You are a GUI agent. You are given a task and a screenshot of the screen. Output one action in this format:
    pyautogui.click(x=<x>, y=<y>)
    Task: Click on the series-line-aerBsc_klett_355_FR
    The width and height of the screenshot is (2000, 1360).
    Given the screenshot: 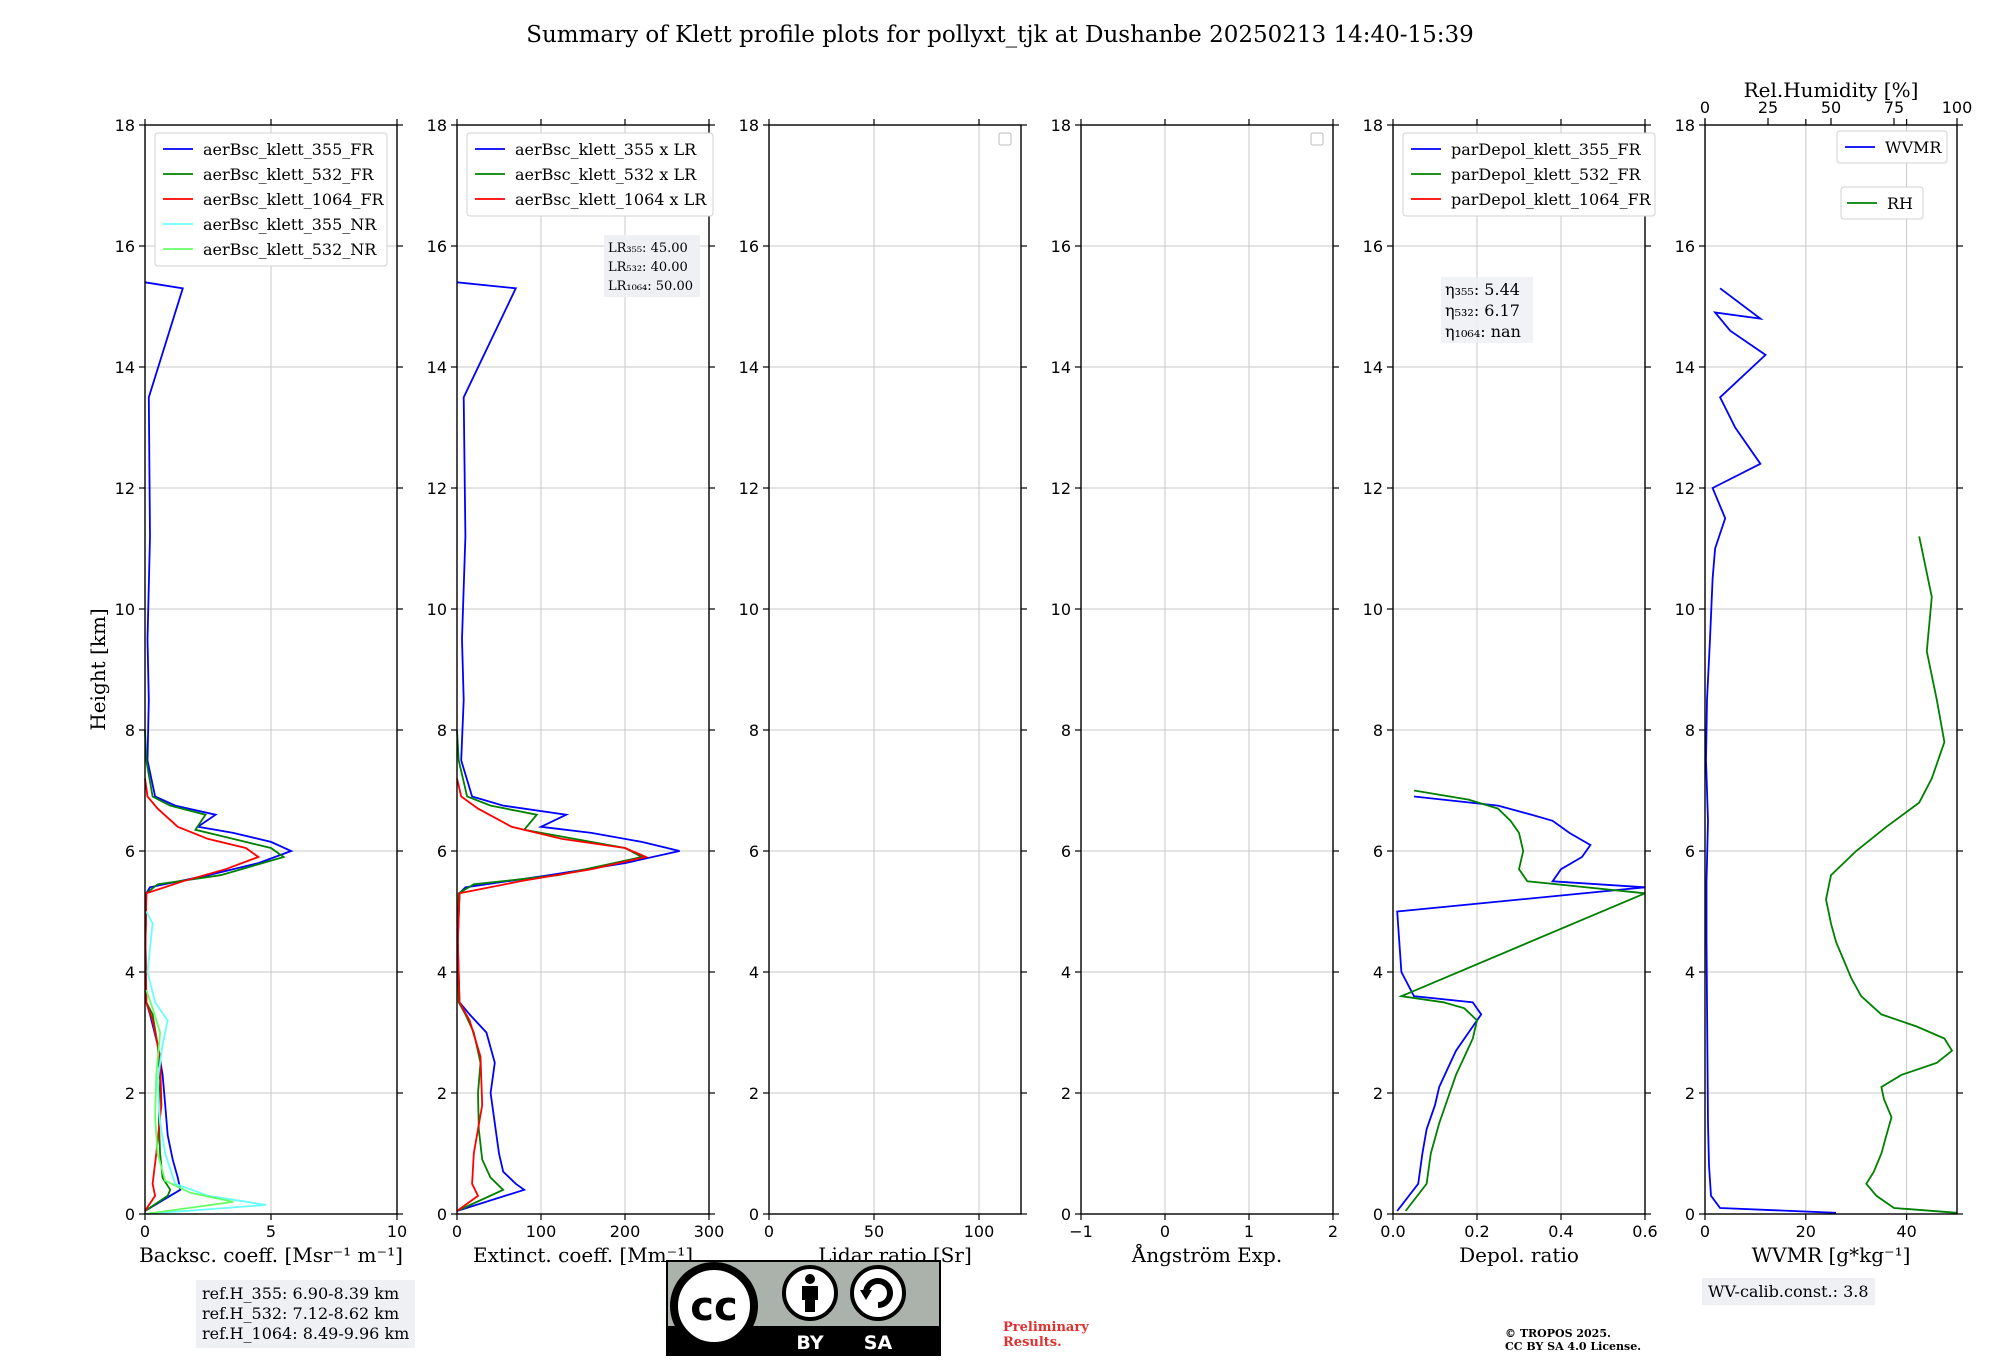 What is the action you would take?
    pyautogui.click(x=219, y=746)
    